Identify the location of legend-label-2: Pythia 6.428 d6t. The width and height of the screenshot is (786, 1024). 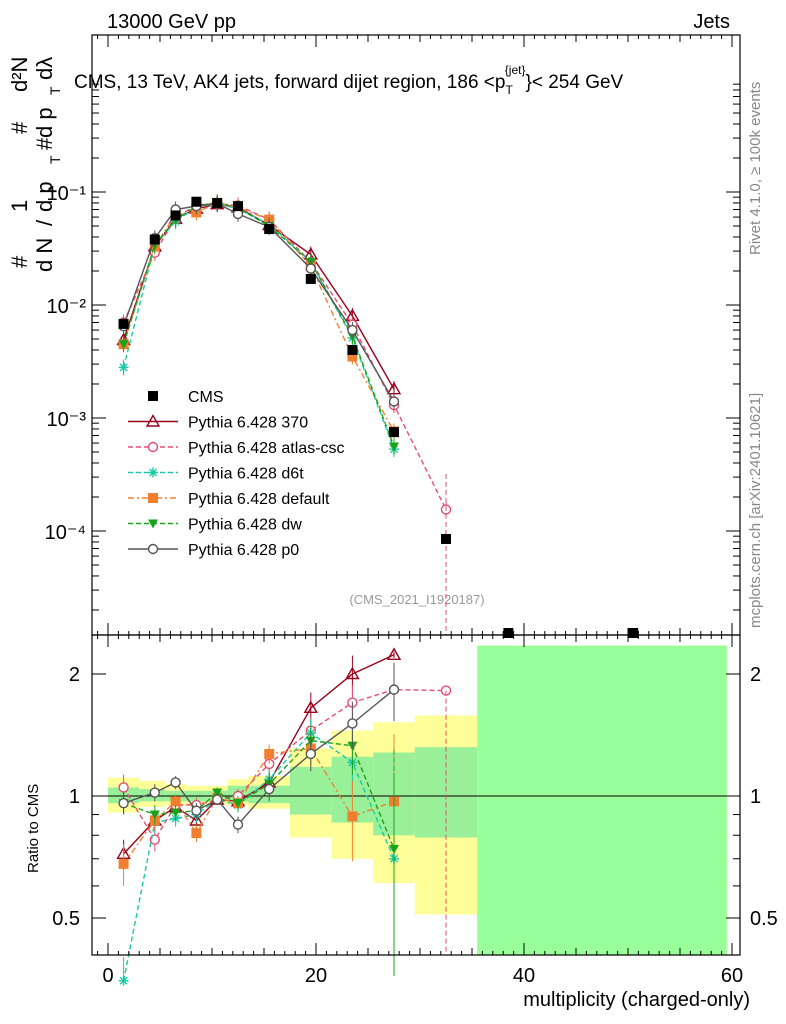
(246, 474).